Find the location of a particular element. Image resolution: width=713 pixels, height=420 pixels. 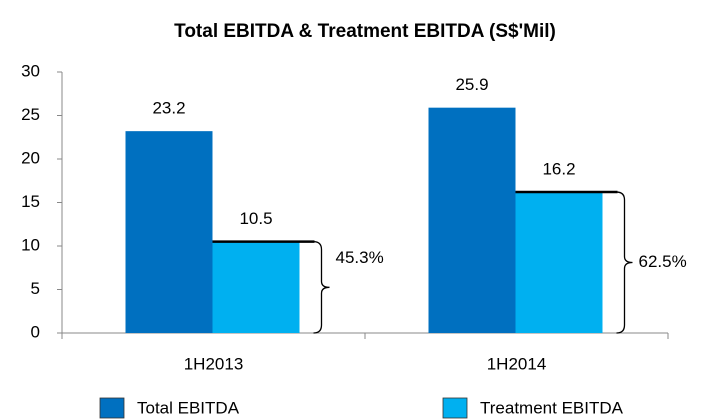

y-tick-label: 15 is located at coordinates (30, 201).